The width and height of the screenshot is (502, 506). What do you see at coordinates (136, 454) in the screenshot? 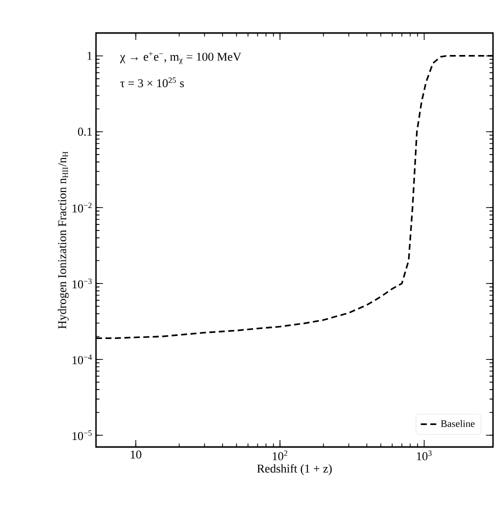
I see `x-tick-label: 10` at bounding box center [136, 454].